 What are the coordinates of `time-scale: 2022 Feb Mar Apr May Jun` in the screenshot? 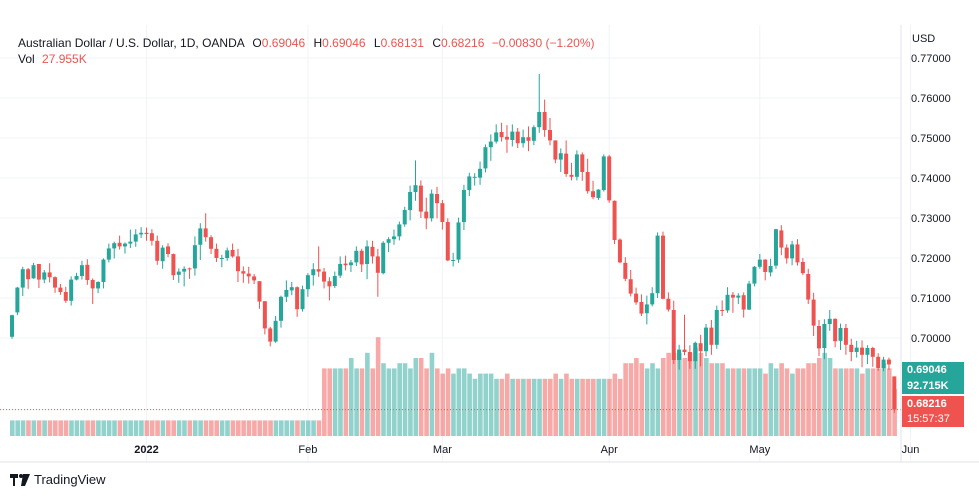 It's located at (526, 450).